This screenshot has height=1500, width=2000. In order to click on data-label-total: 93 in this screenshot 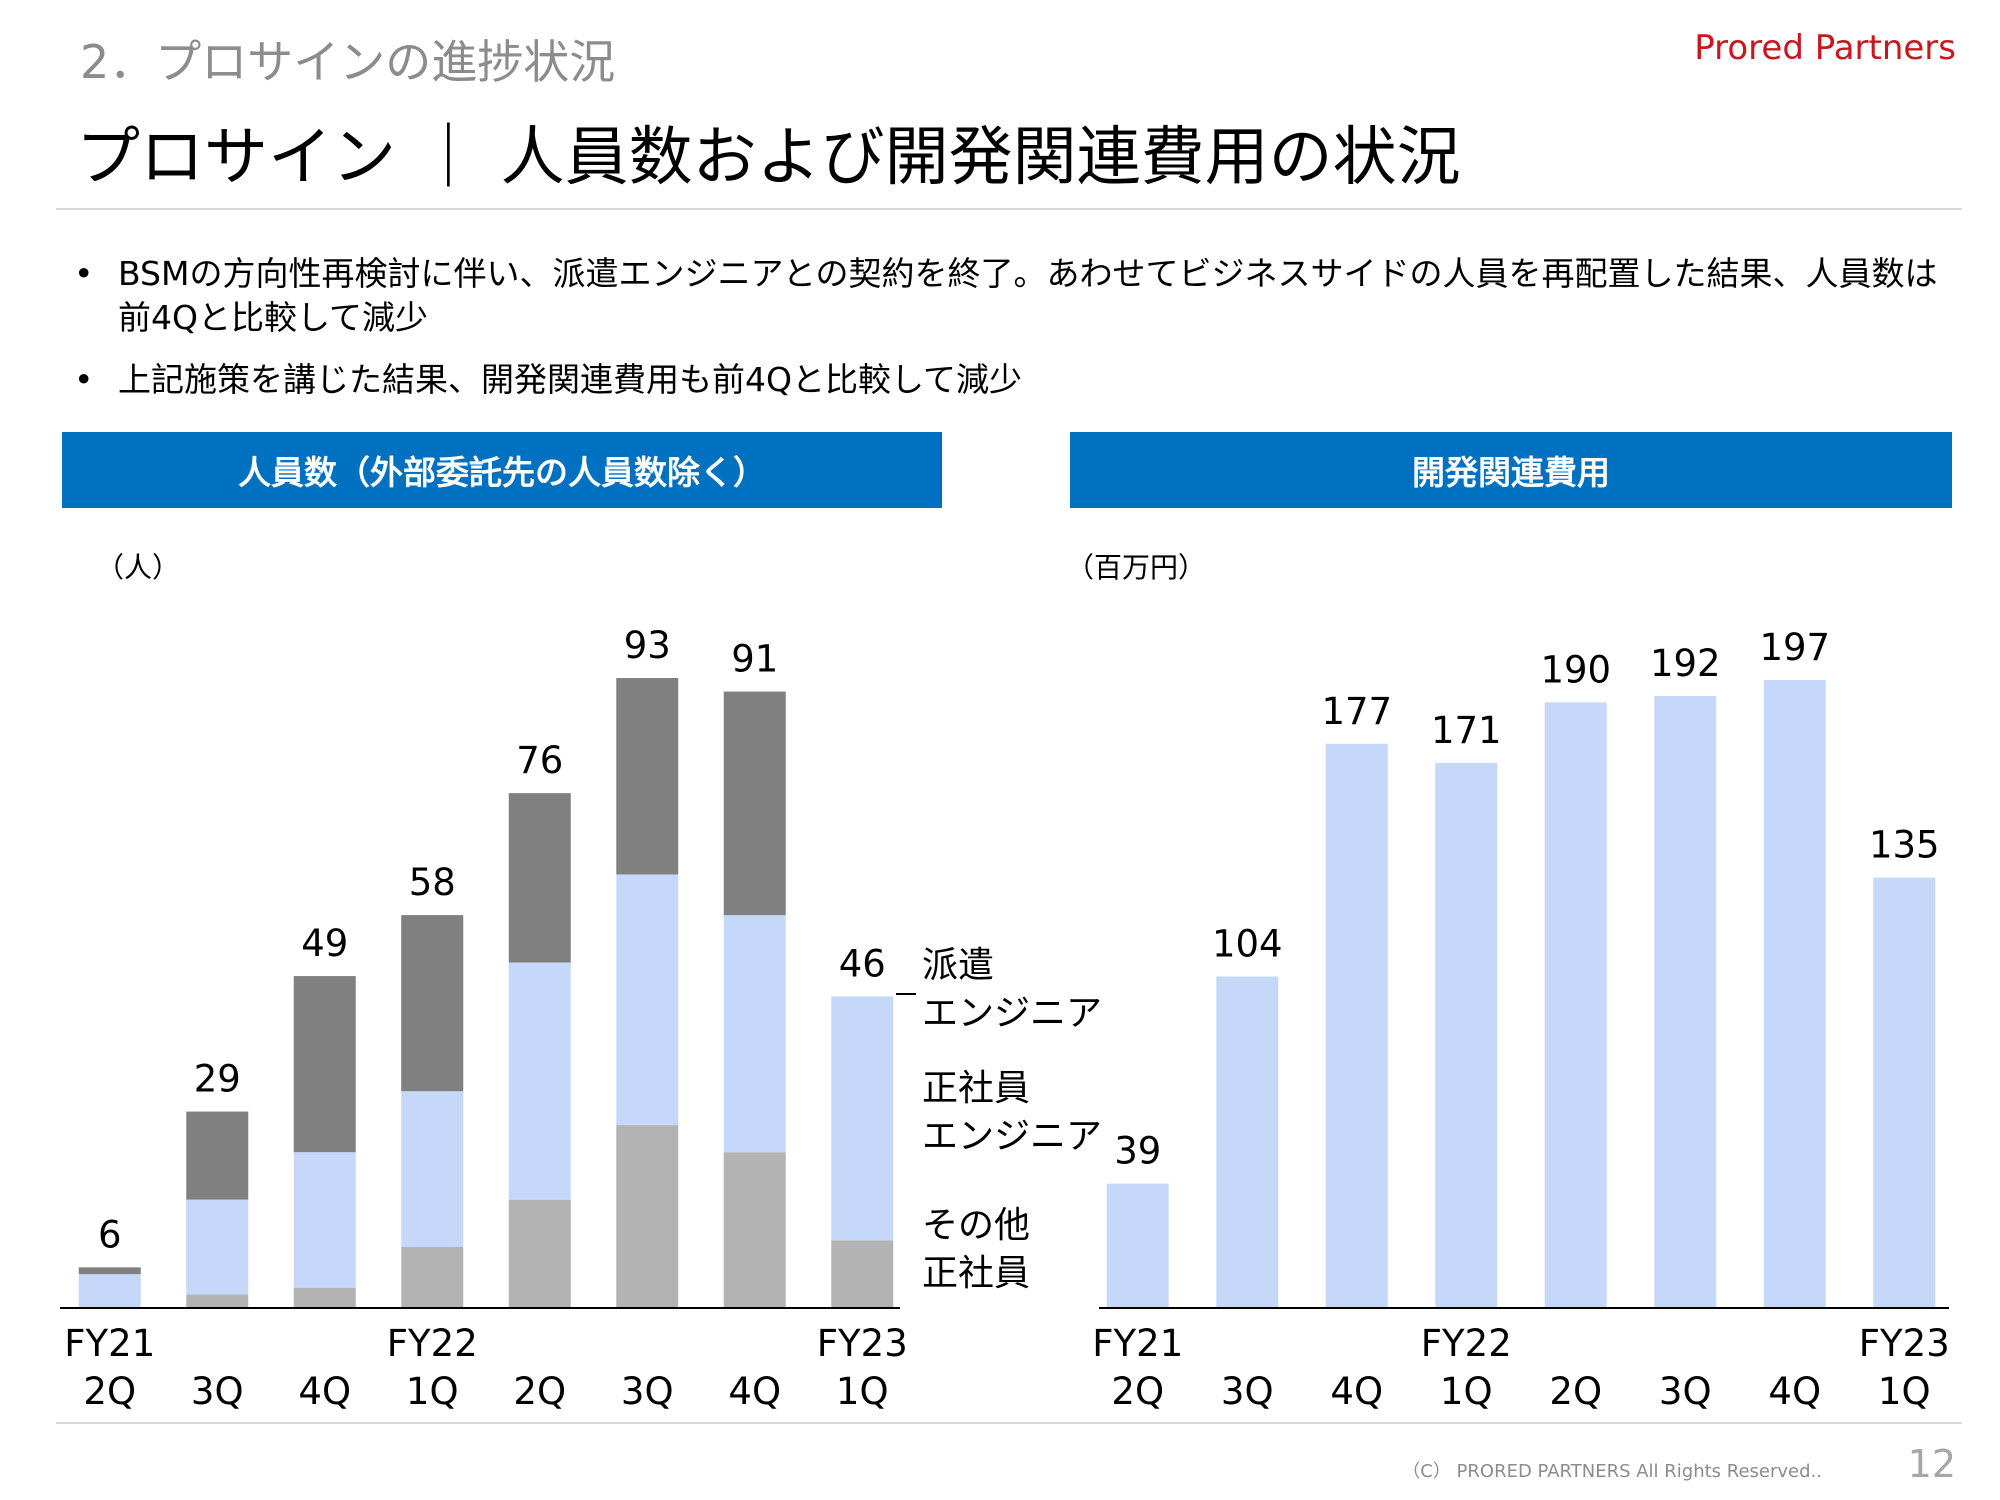, I will do `click(647, 645)`.